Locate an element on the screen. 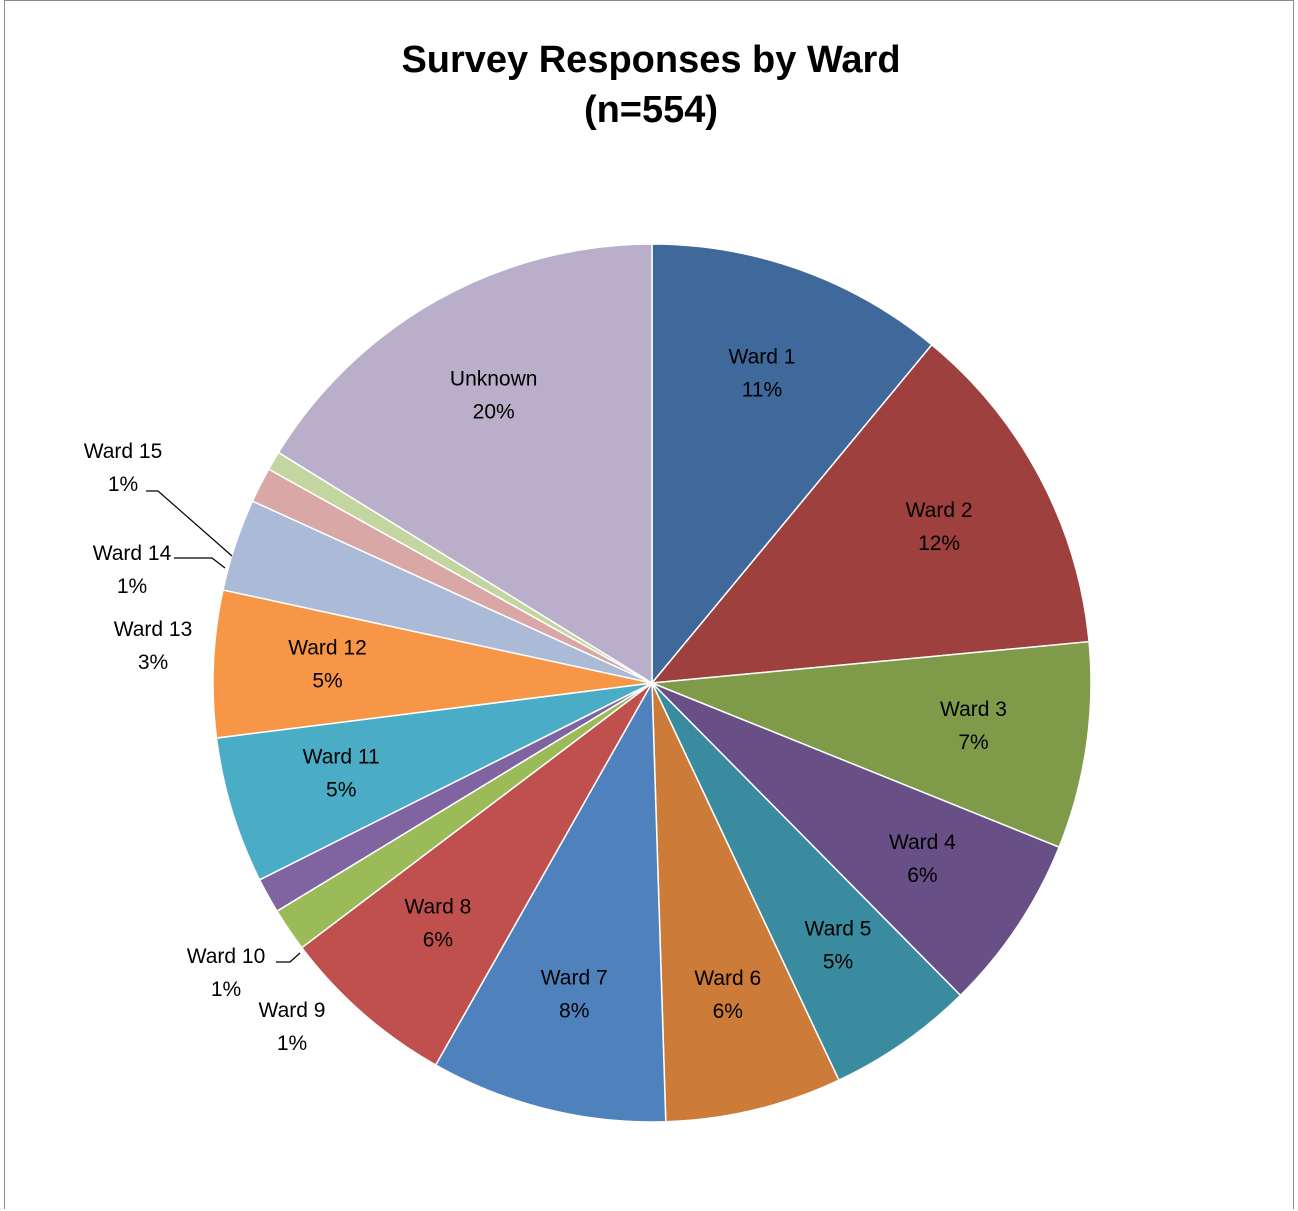  data-label-name-ward-14: Ward 14 is located at coordinates (132, 553).